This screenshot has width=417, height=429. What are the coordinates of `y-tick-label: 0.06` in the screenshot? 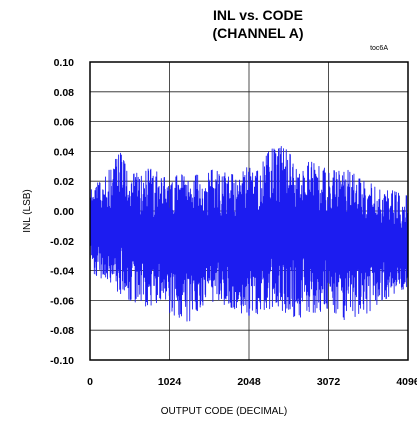 It's located at (64, 123).